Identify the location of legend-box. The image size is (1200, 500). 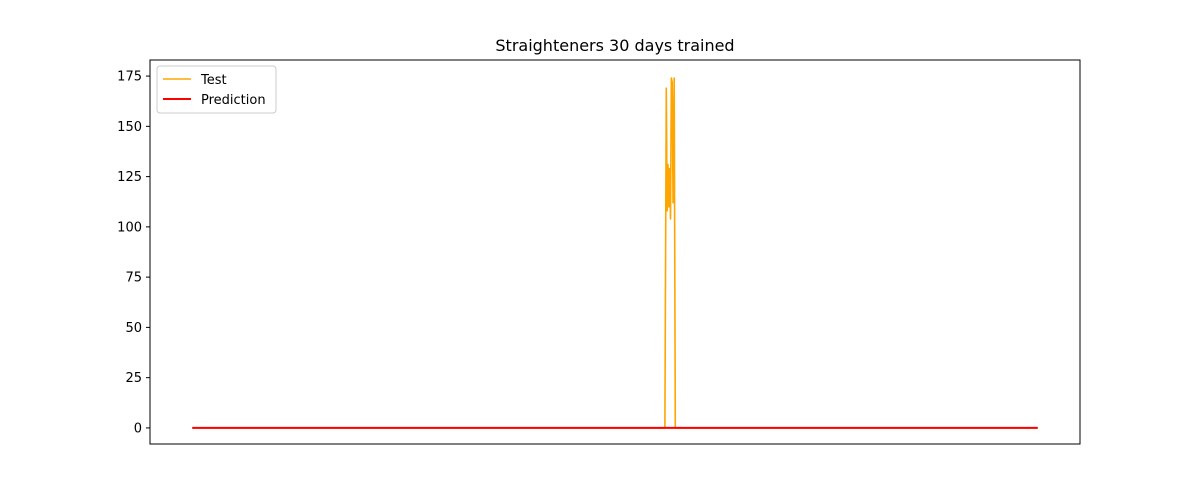
(216, 89).